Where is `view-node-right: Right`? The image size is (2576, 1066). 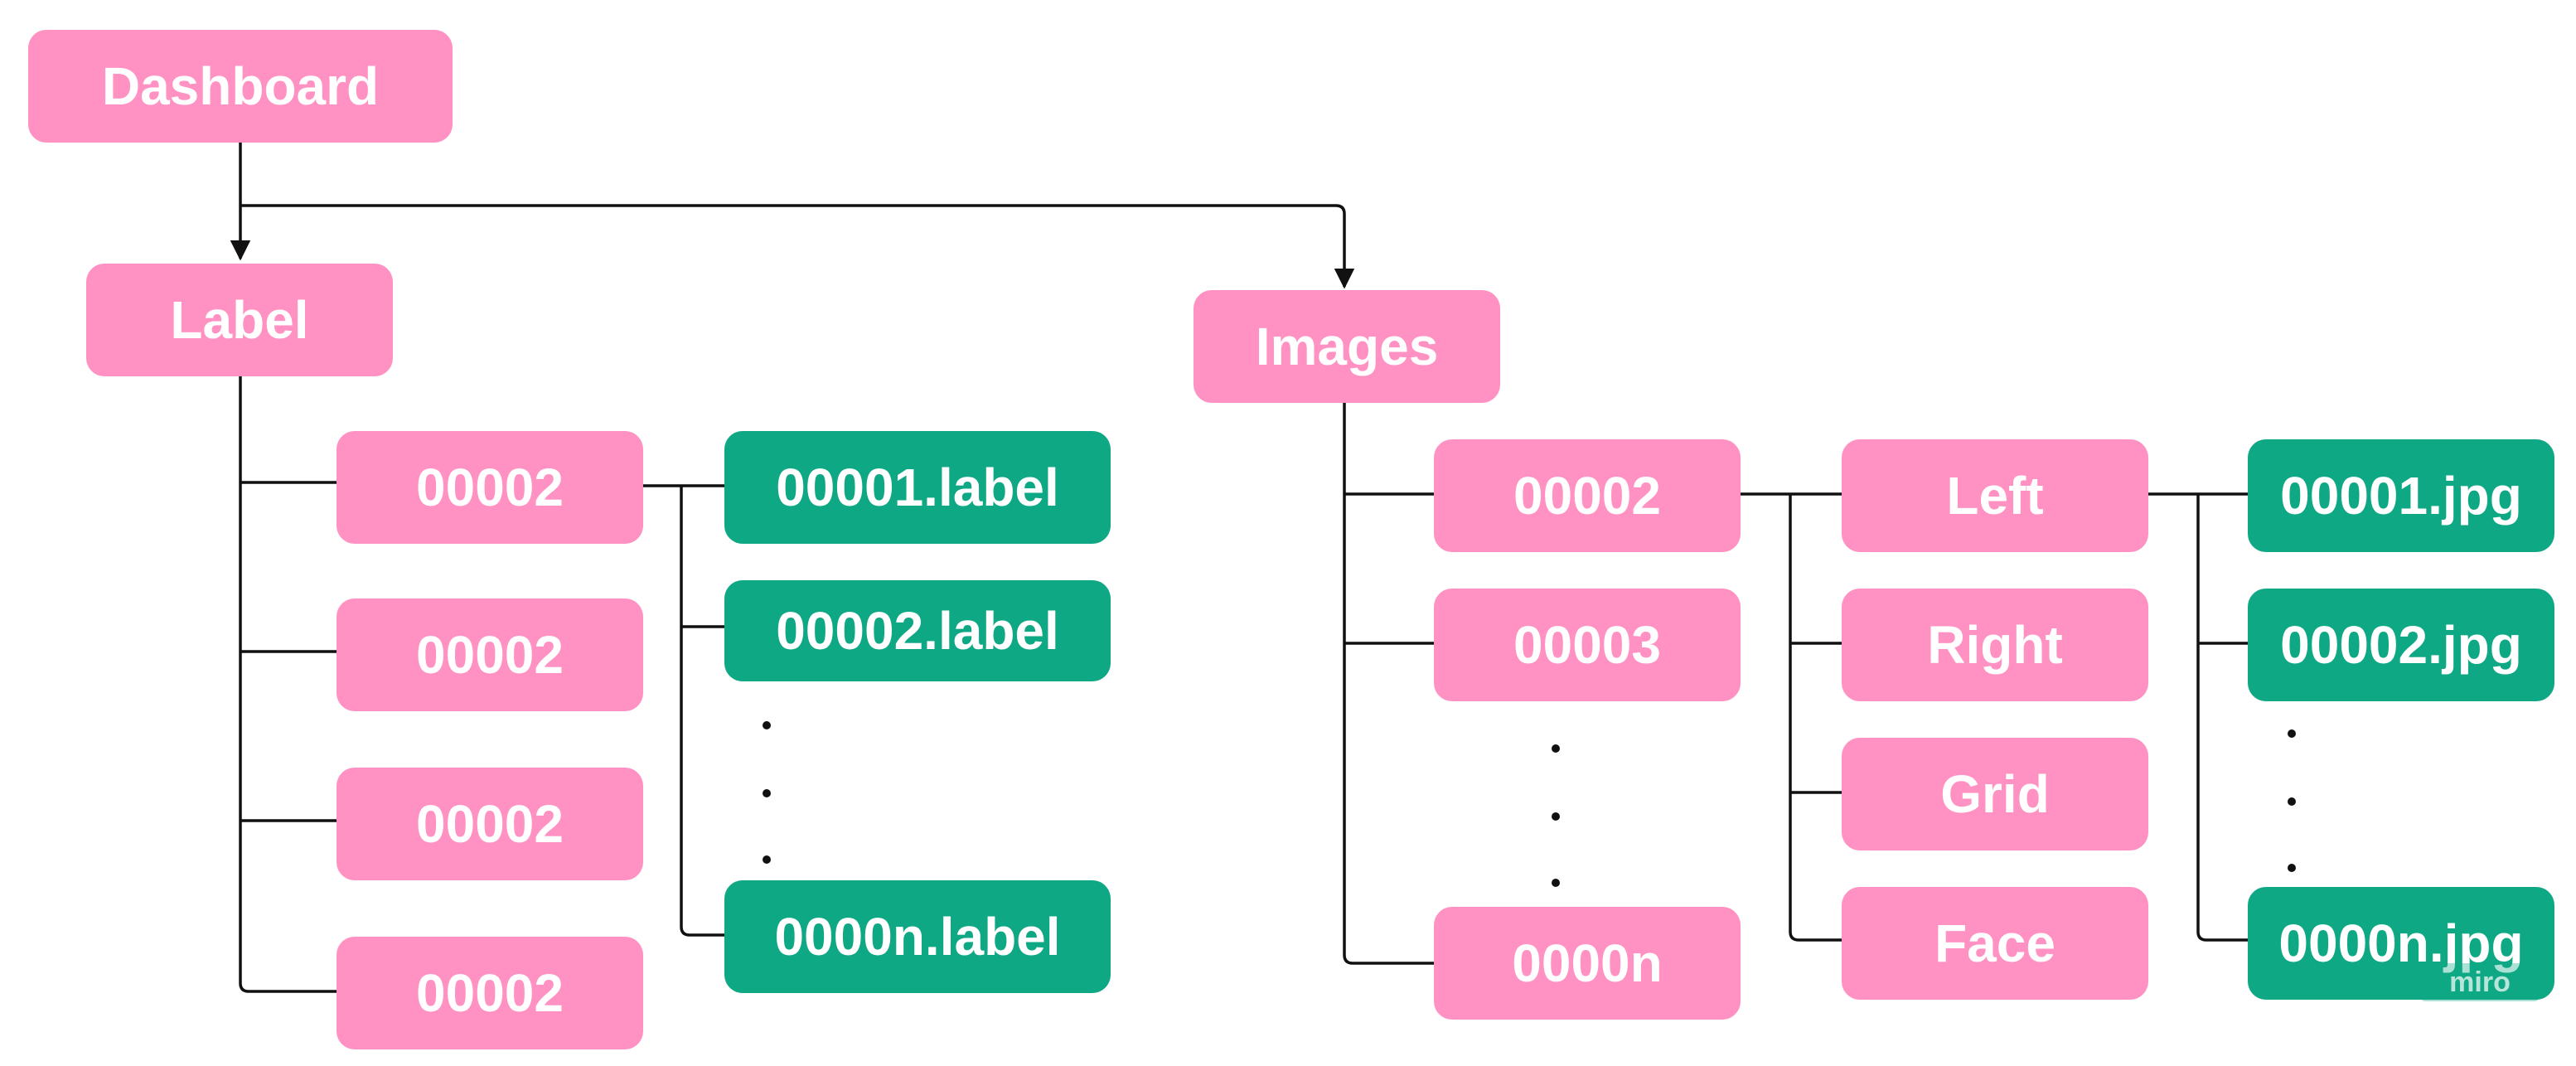 view-node-right: Right is located at coordinates (1995, 645).